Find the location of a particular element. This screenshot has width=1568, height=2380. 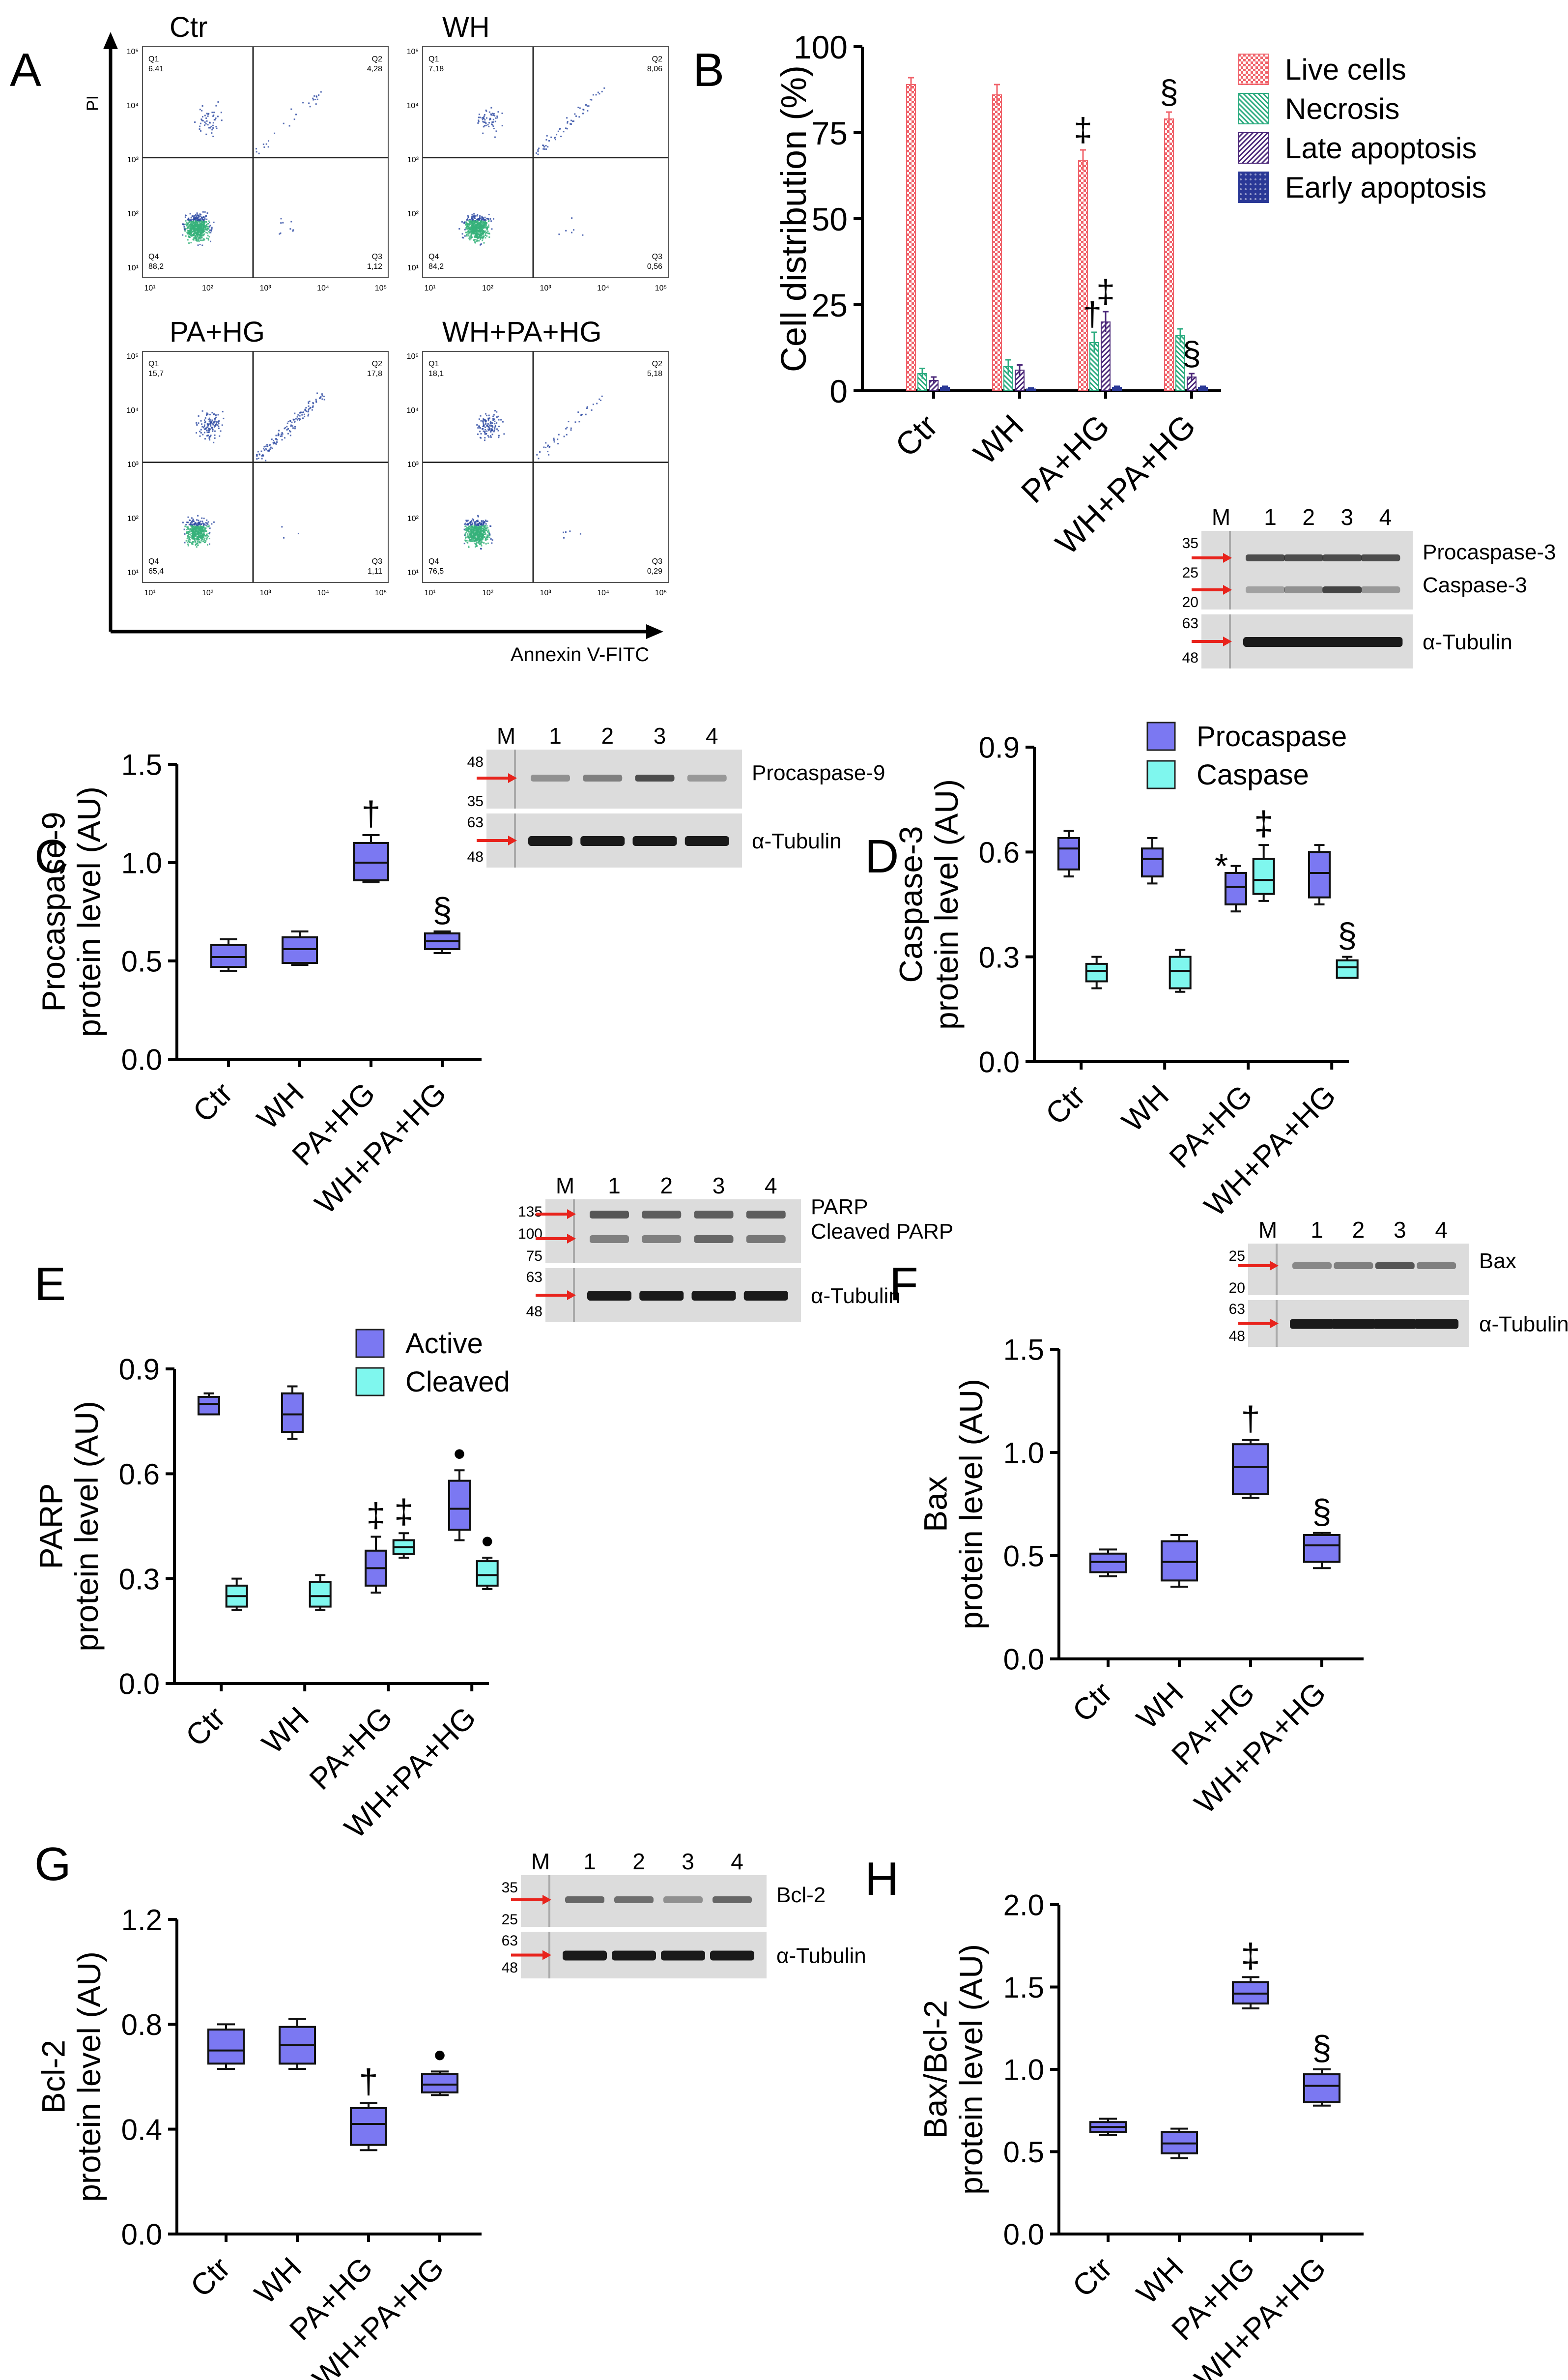

flow-x-tick: 10³ is located at coordinates (265, 288).